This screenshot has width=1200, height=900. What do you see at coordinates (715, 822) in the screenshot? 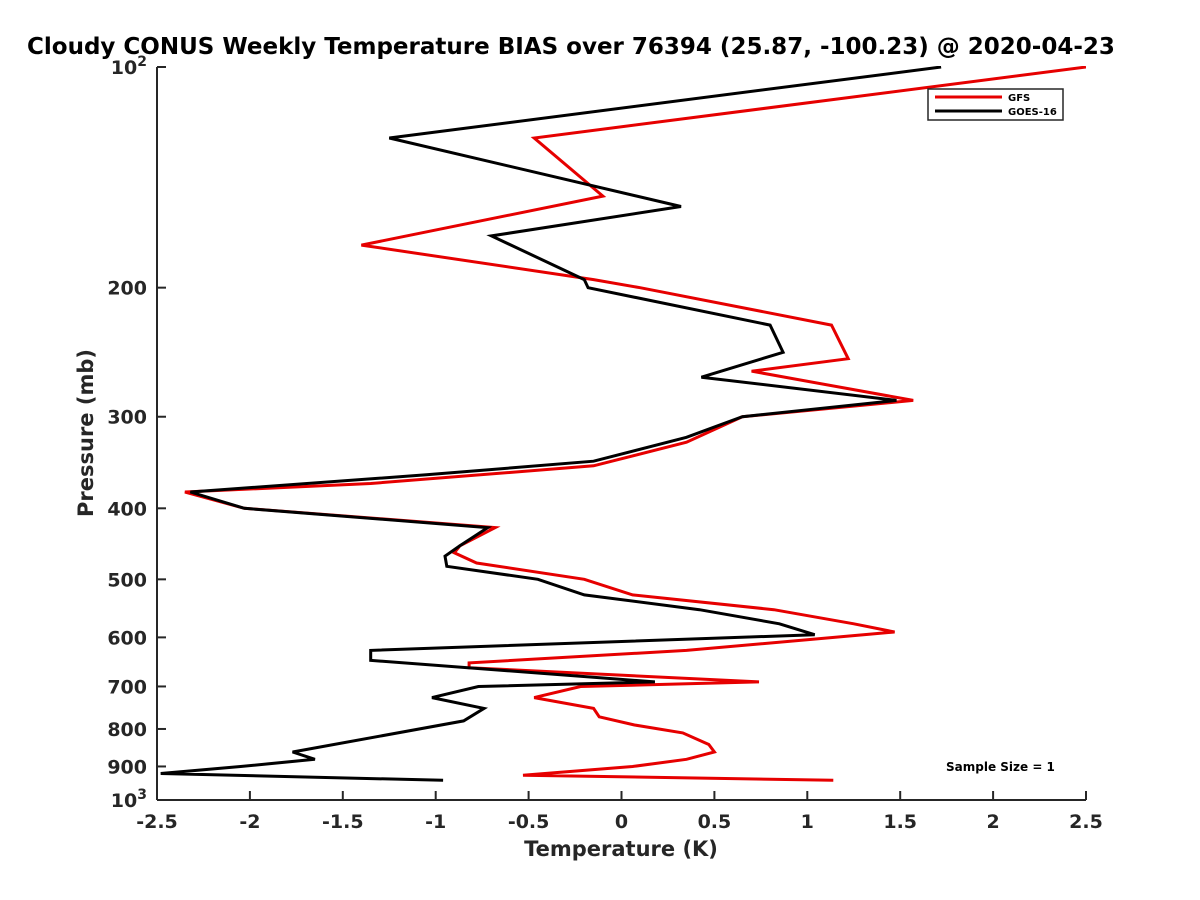
I see `x-tick-label: 0.5` at bounding box center [715, 822].